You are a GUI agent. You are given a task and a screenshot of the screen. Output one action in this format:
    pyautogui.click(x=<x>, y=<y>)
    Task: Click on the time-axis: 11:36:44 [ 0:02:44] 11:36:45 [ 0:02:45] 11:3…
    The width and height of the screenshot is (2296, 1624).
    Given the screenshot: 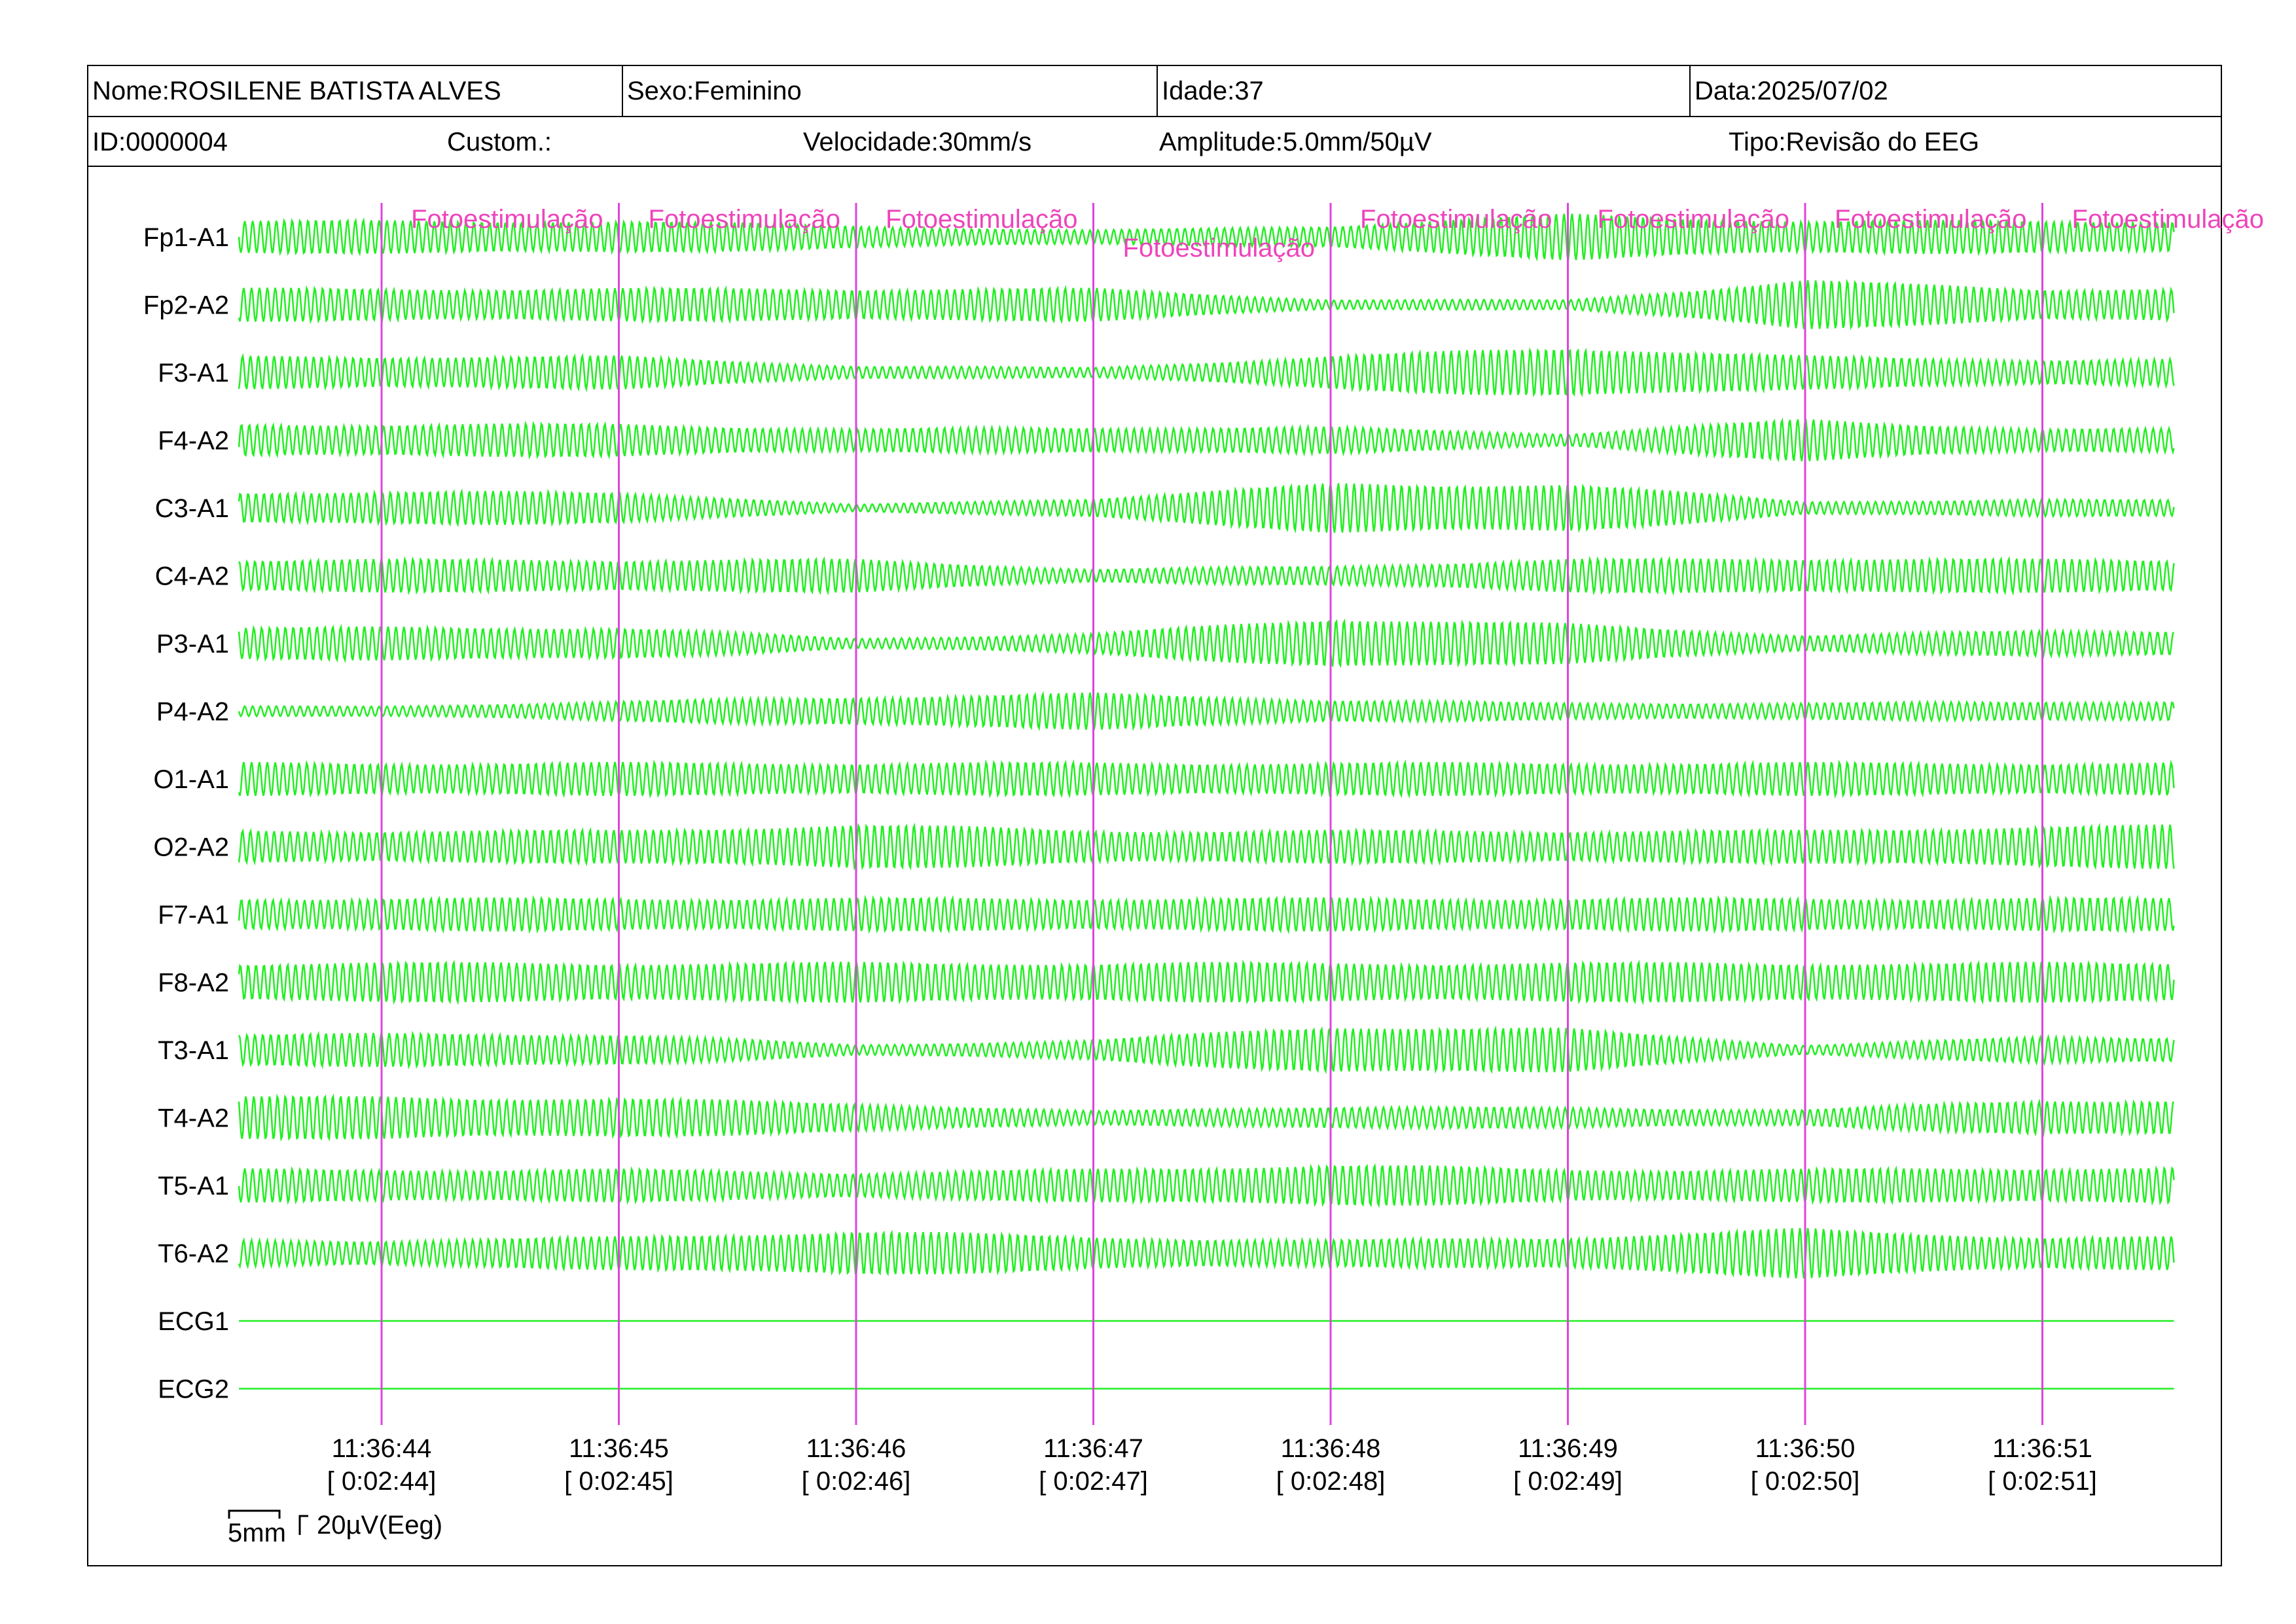 What is the action you would take?
    pyautogui.click(x=1212, y=1465)
    